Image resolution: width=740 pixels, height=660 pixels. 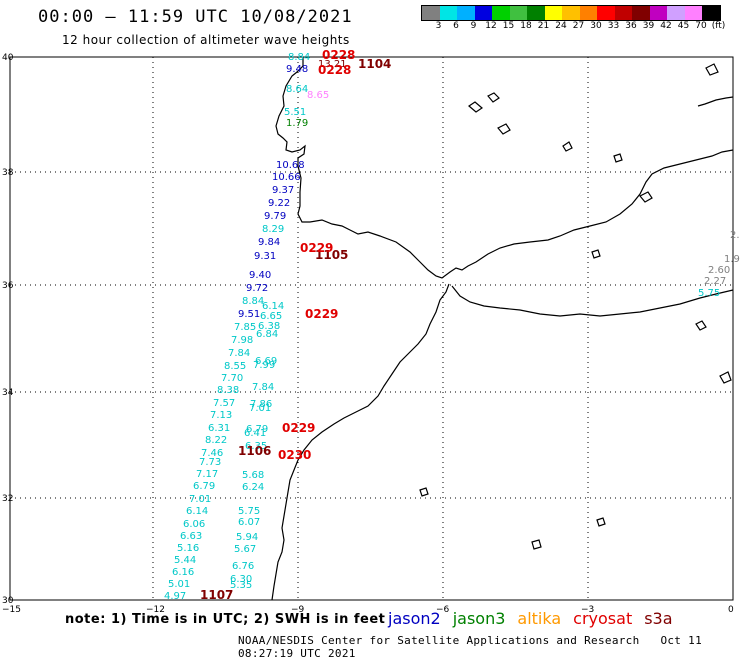 What do you see at coordinates (543, 26) in the screenshot?
I see `legend-label: 21` at bounding box center [543, 26].